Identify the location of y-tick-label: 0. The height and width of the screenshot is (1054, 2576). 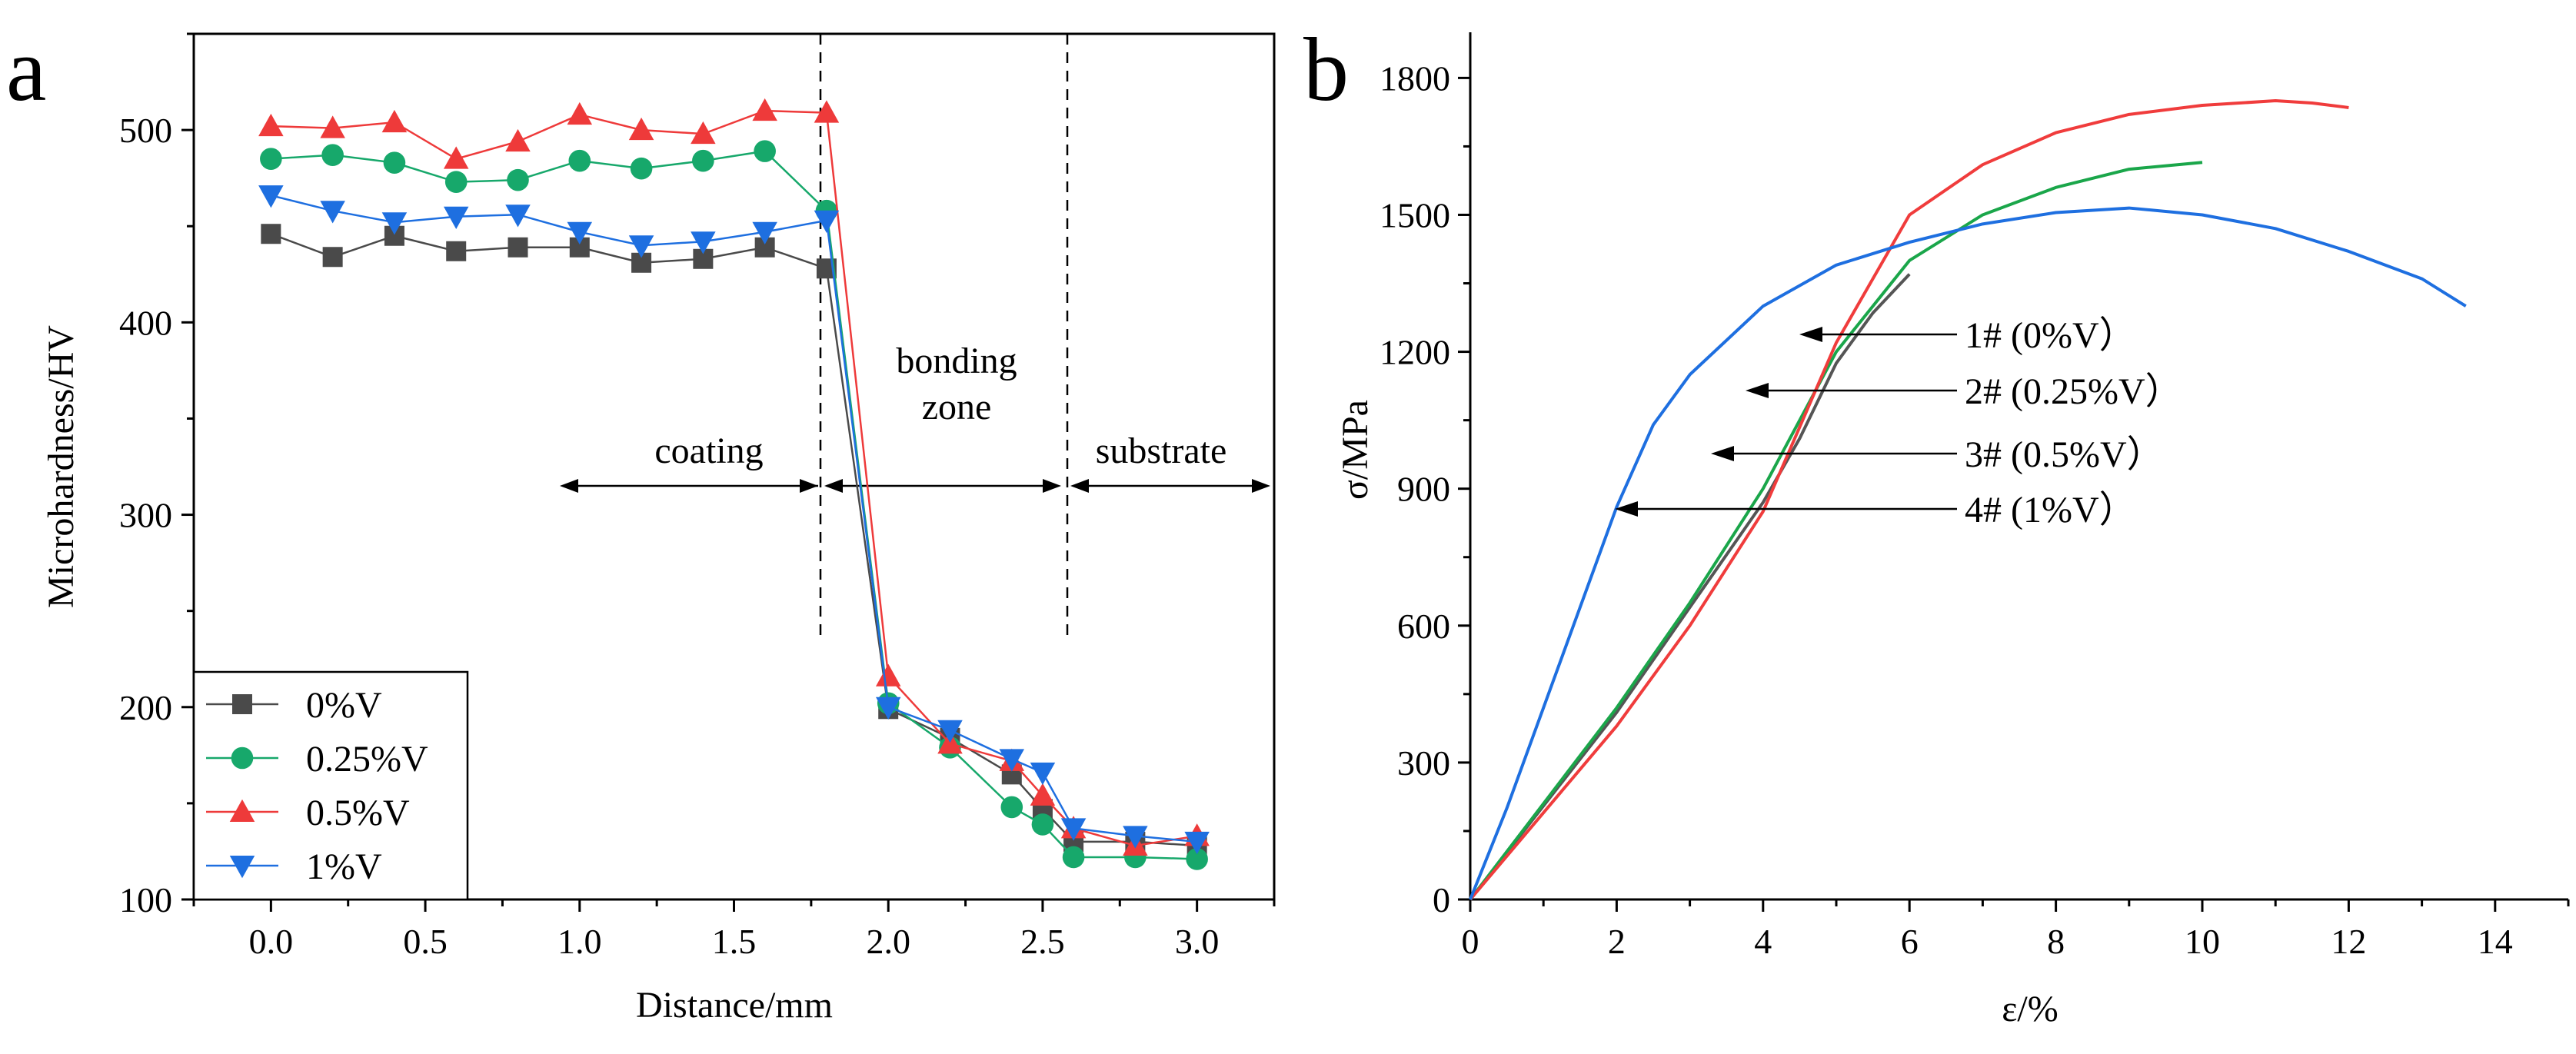
(1442, 899).